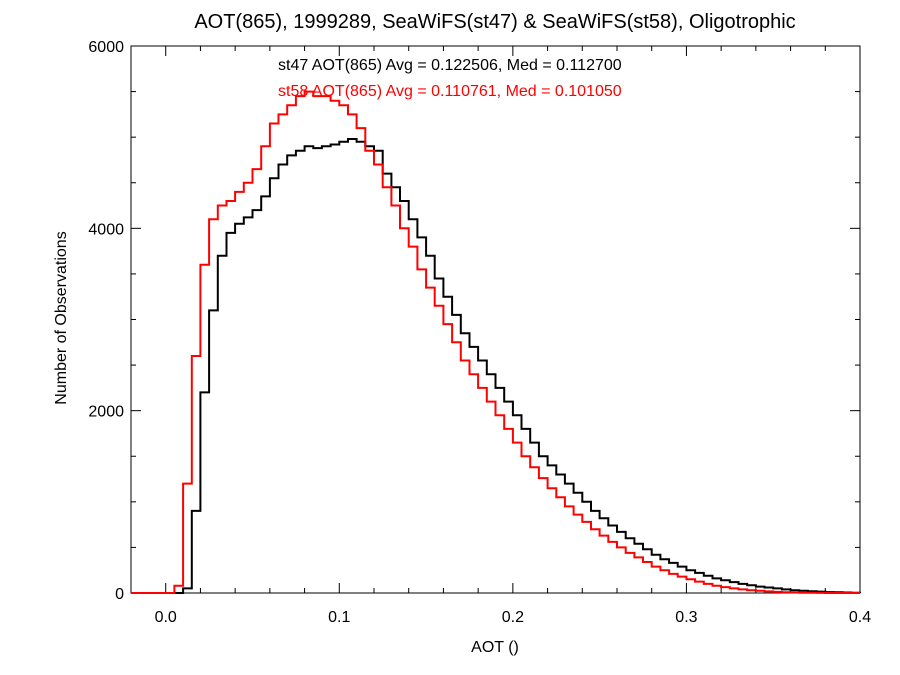 This screenshot has width=900, height=675. Describe the element at coordinates (686, 617) in the screenshot. I see `x-tick-label: 0.3` at that location.